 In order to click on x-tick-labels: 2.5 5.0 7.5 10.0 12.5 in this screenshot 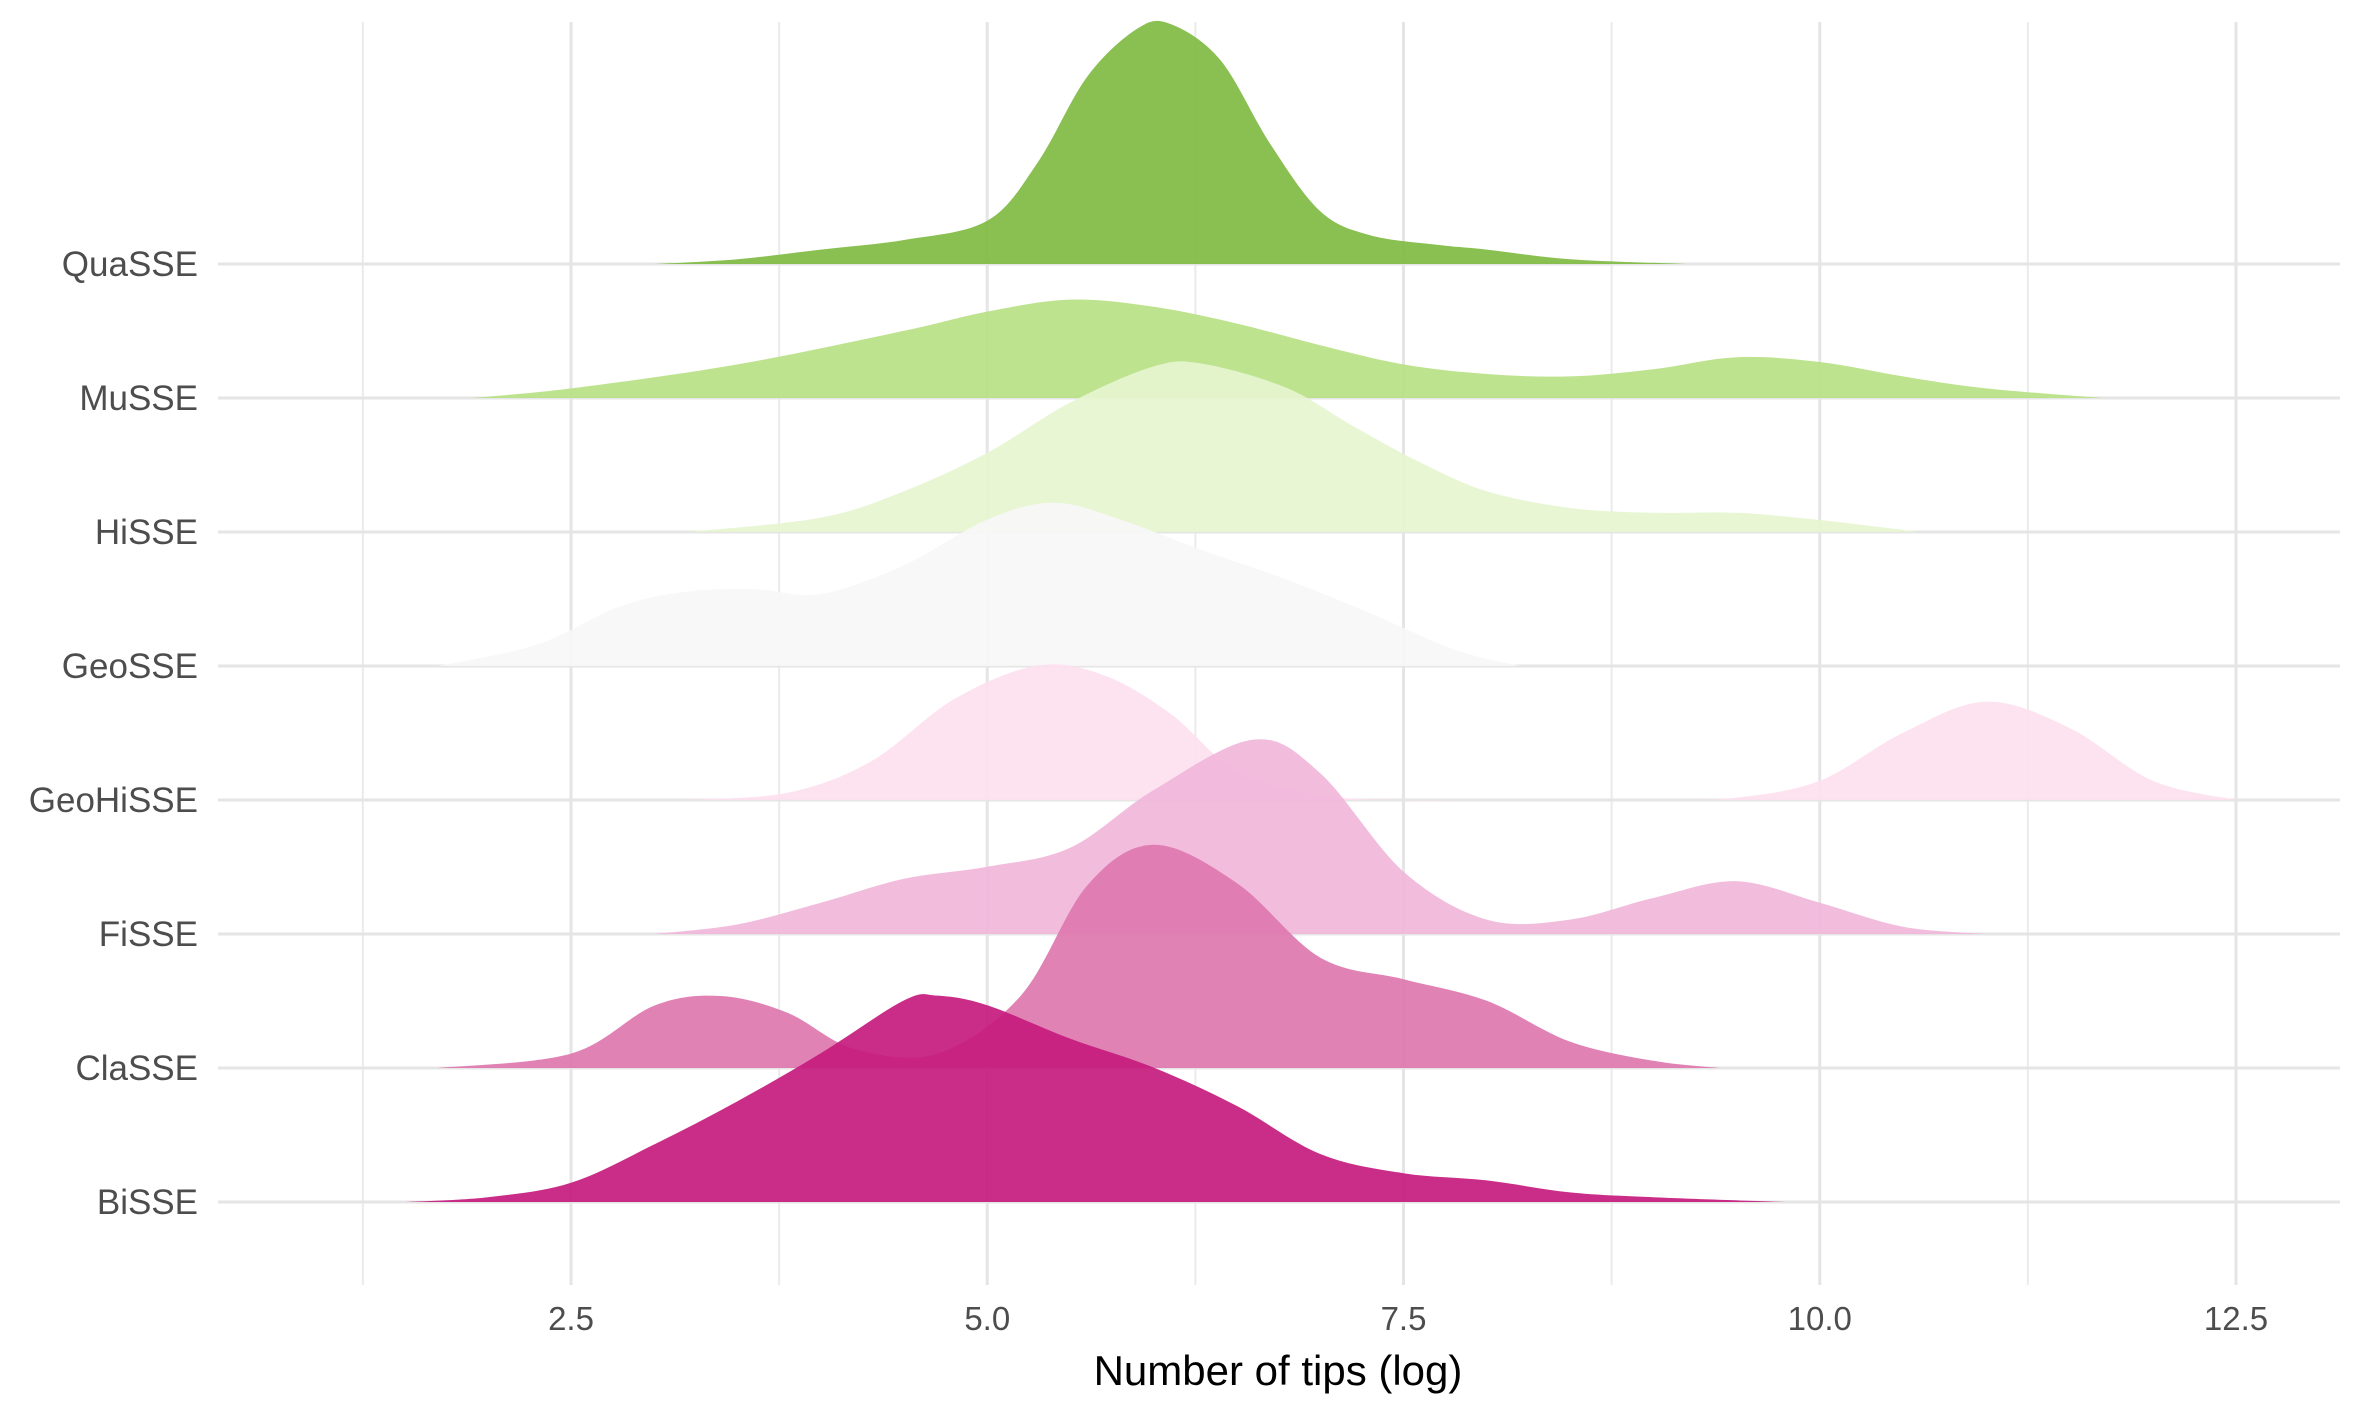, I will do `click(1408, 1318)`.